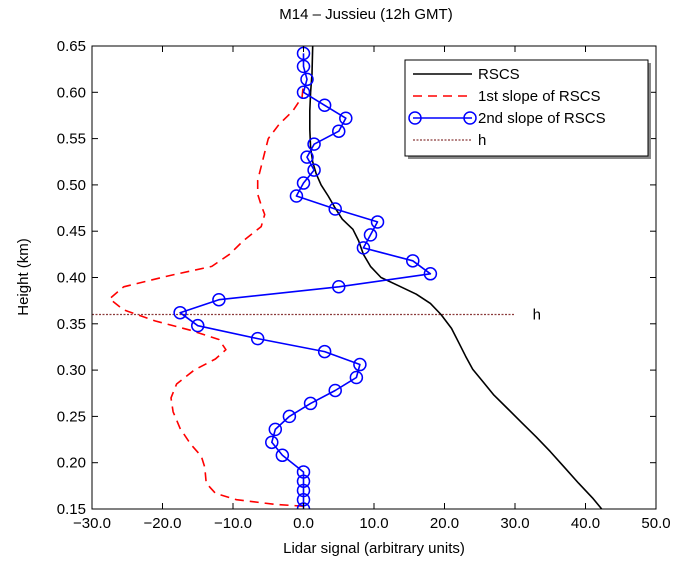 The height and width of the screenshot is (562, 679). What do you see at coordinates (71, 92) in the screenshot?
I see `y-tick-label: 0.60` at bounding box center [71, 92].